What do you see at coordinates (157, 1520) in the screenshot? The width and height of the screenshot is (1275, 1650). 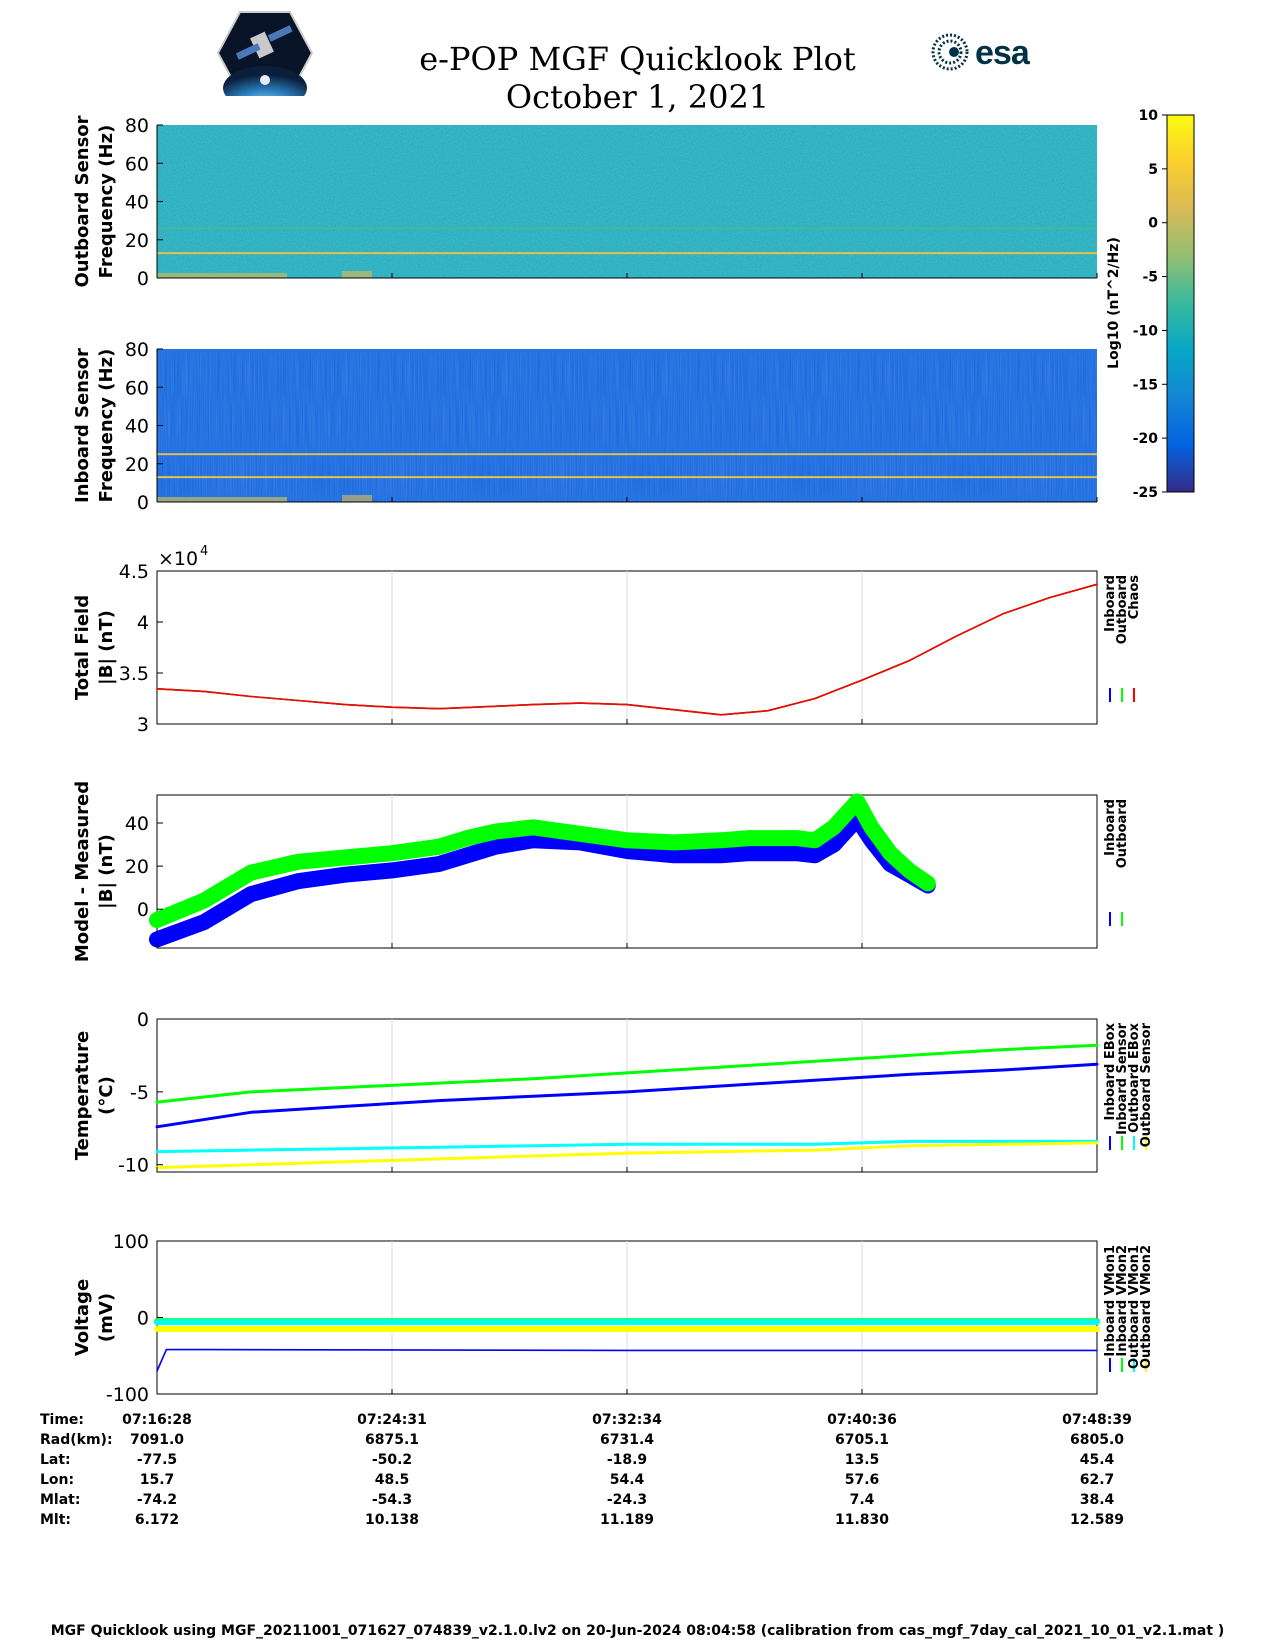 I see `ephemeris-cell: 6.172` at bounding box center [157, 1520].